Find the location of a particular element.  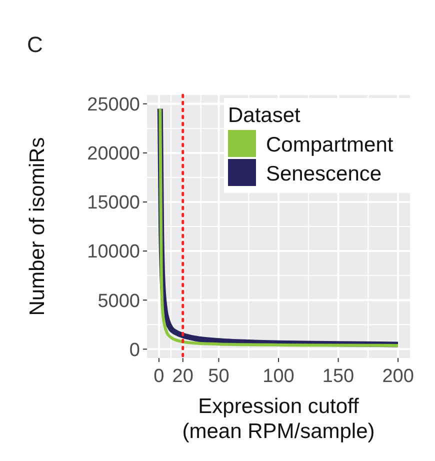

x-axis-title: Expression cutoff (mean RPM/sample) is located at coordinates (278, 419).